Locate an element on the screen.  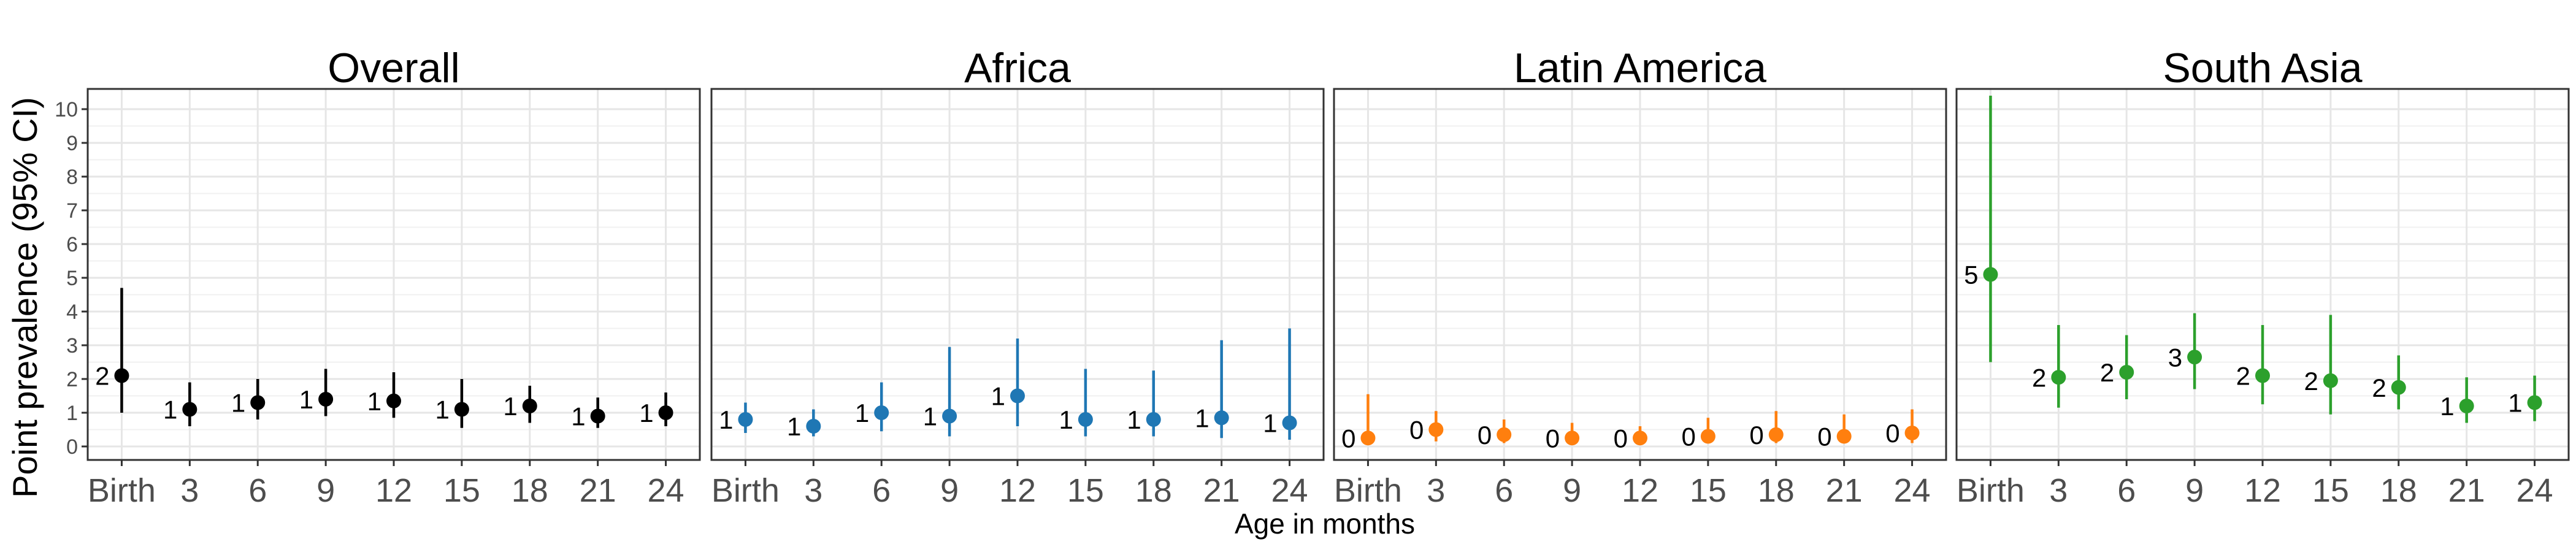
y-tick-label: 3 is located at coordinates (72, 346).